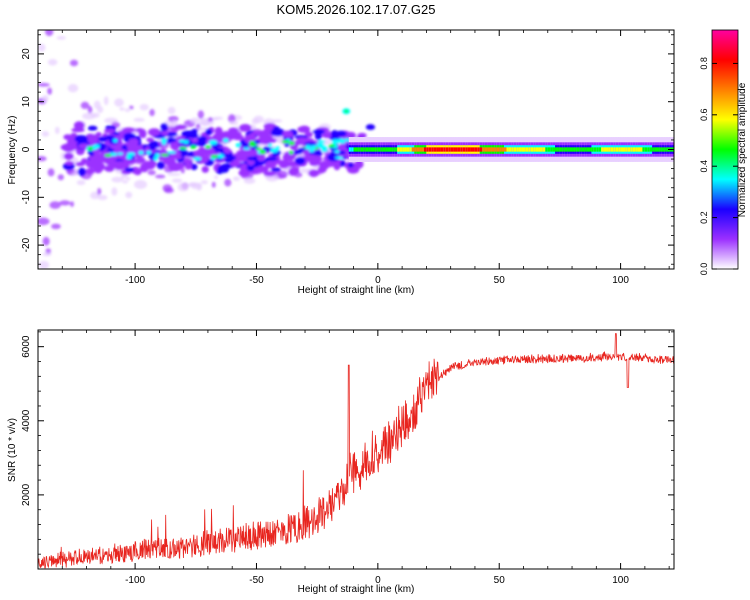  I want to click on colorbar-ticks: 0.0 0.2 0.4 0.6 0.8, so click(718, 166).